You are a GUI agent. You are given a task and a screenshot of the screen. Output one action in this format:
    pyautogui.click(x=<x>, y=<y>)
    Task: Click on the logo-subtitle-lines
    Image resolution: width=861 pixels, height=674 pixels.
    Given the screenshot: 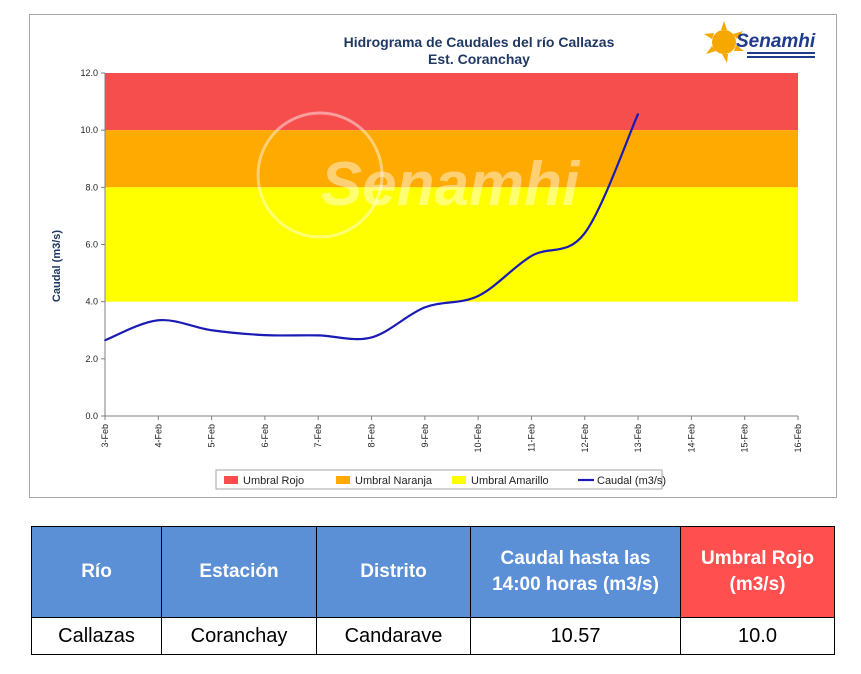 What is the action you would take?
    pyautogui.click(x=781, y=53)
    